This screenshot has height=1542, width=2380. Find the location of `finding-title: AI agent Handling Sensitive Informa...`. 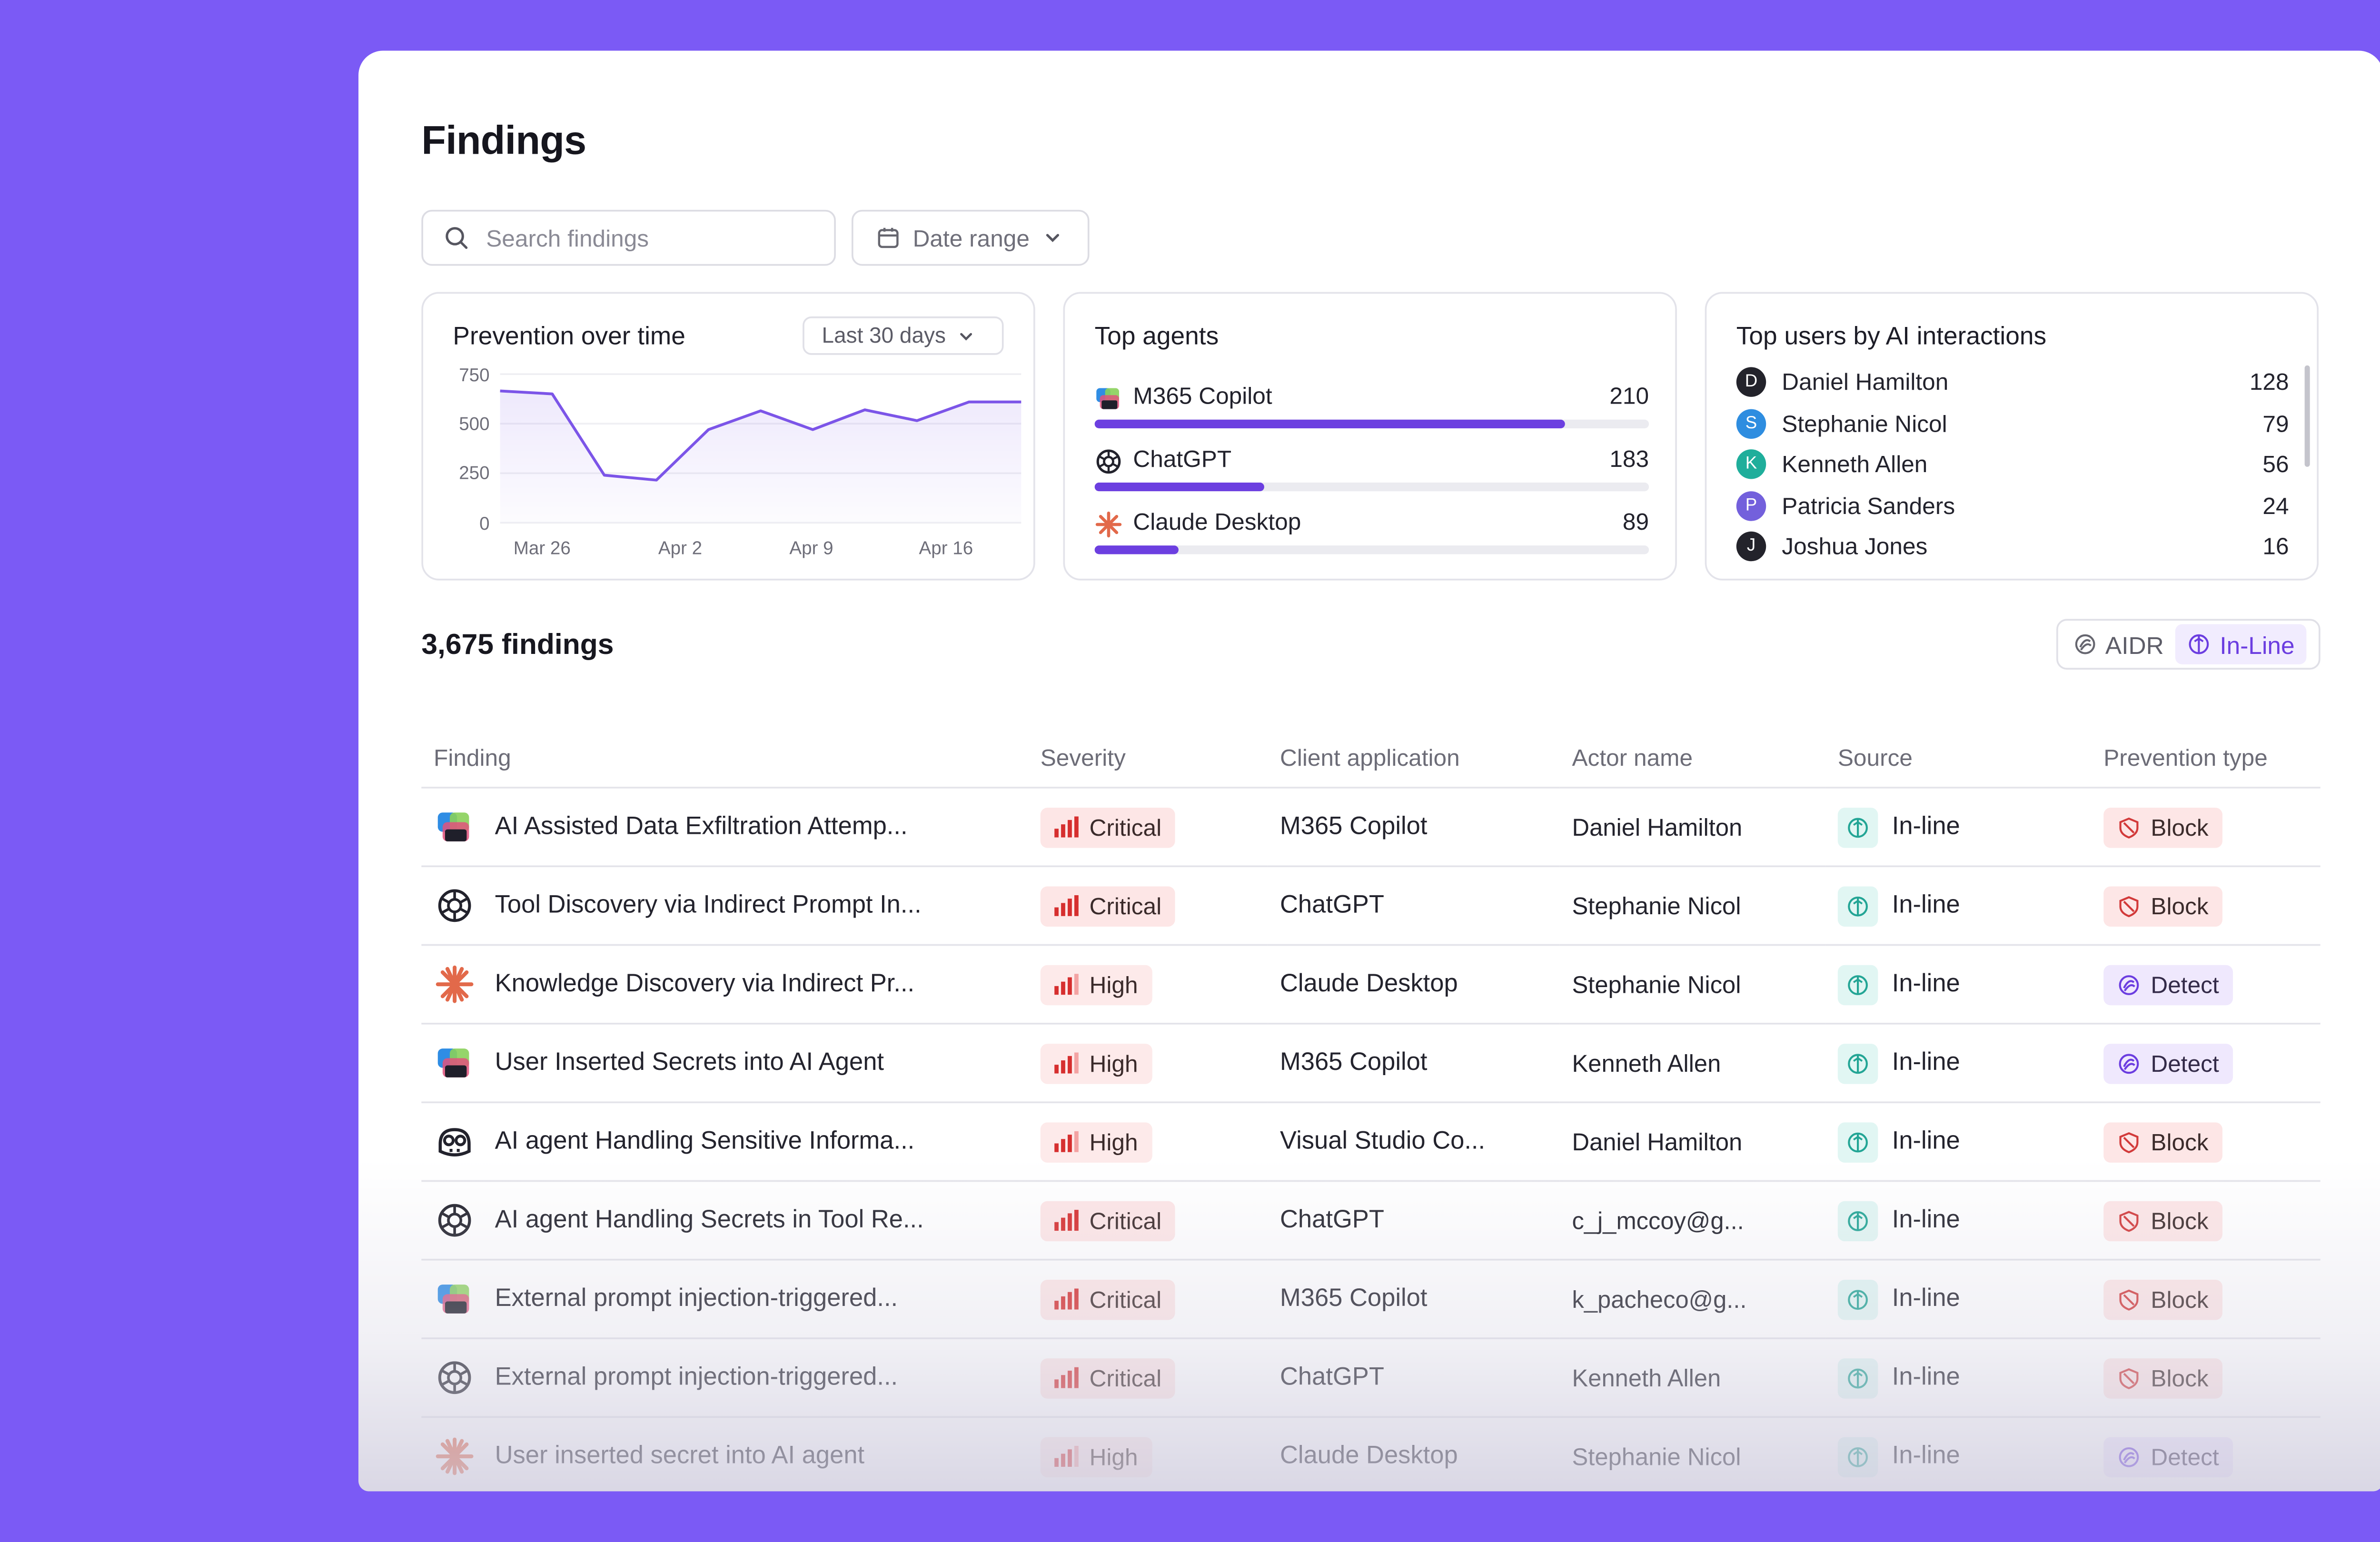

finding-title: AI agent Handling Sensitive Informa... is located at coordinates (705, 1141).